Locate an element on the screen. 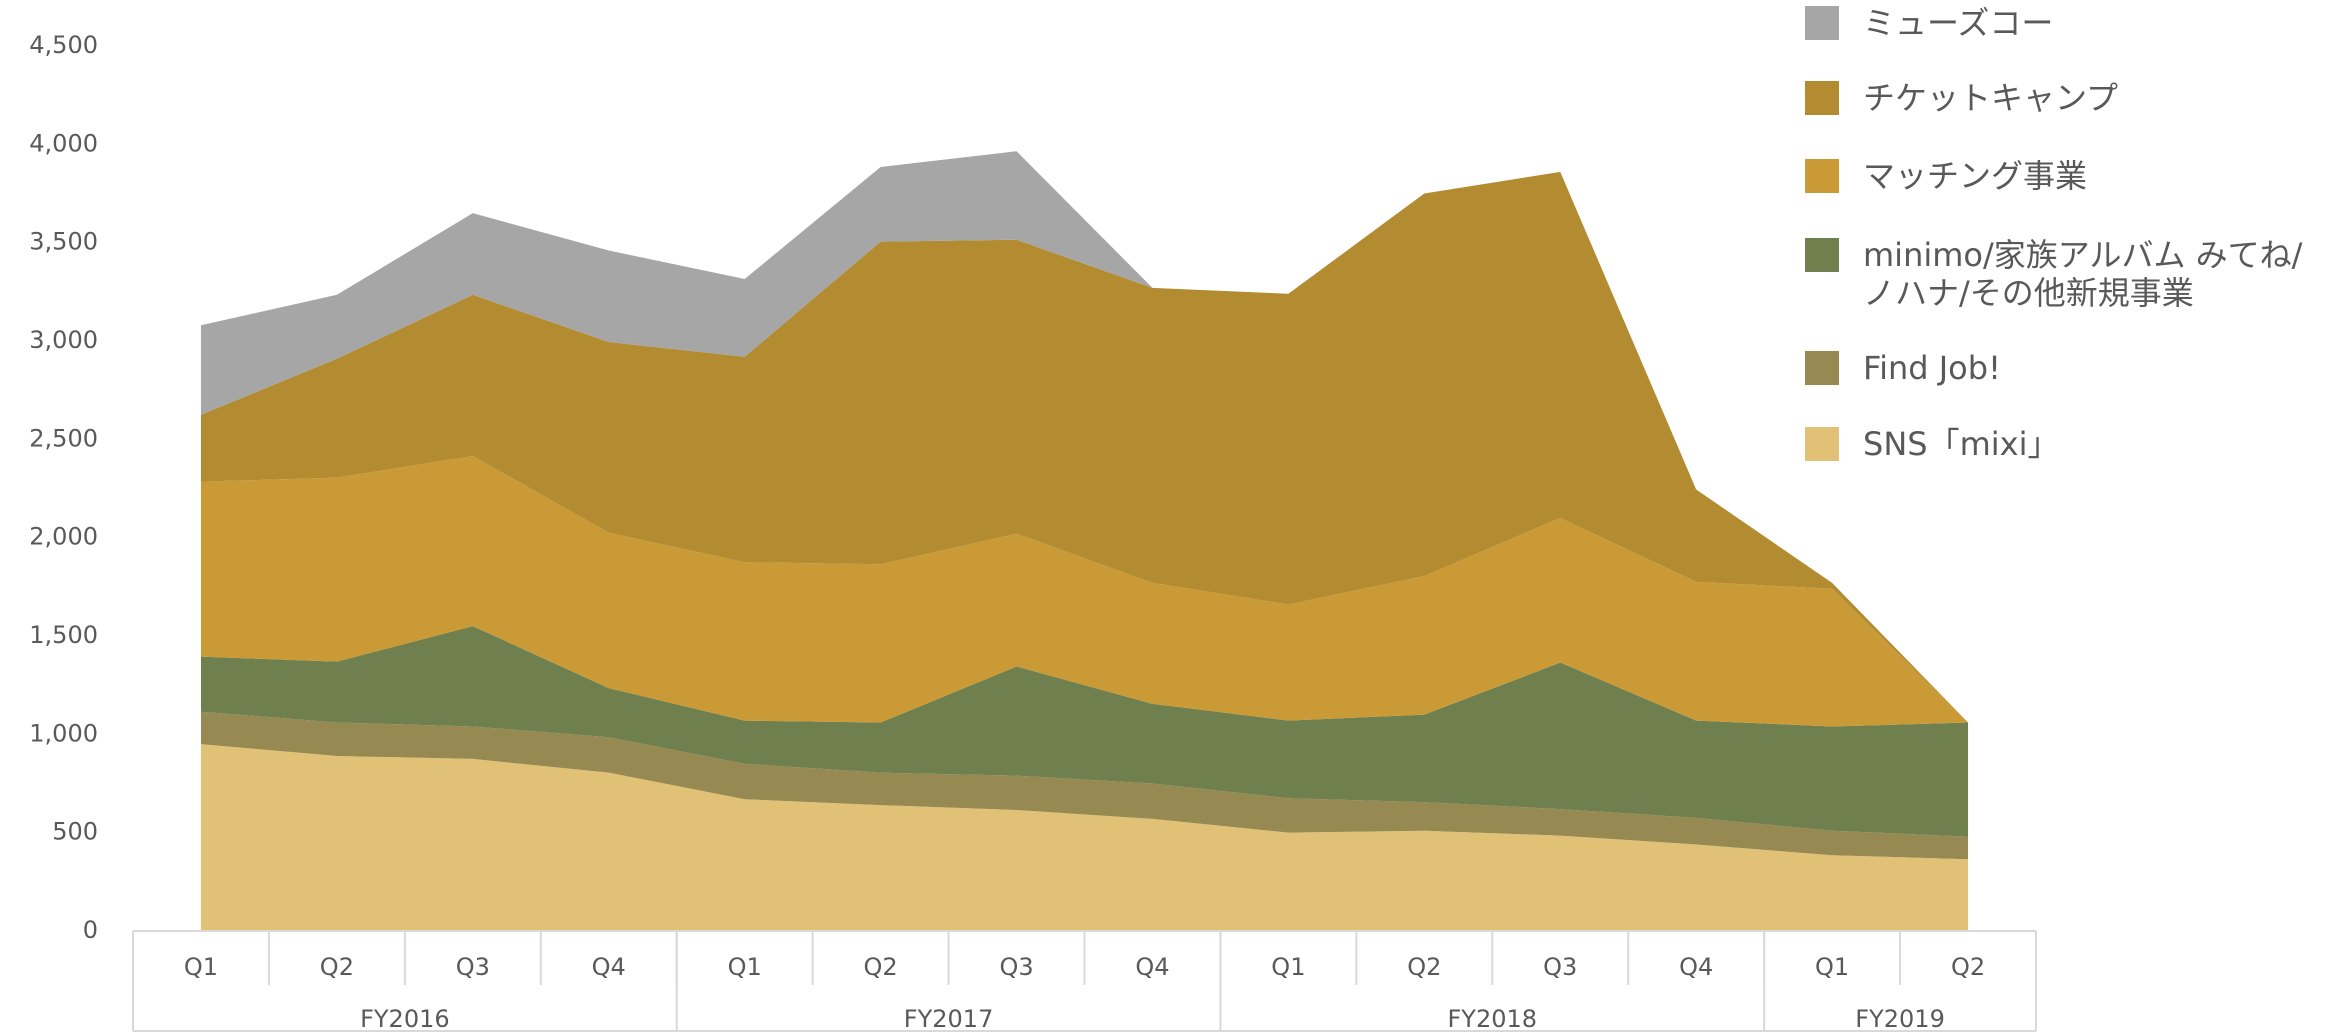 The image size is (2339, 1032). legend-label: minimo/家族アルバム みてね/ノハナ/その他新規事業 is located at coordinates (2083, 274).